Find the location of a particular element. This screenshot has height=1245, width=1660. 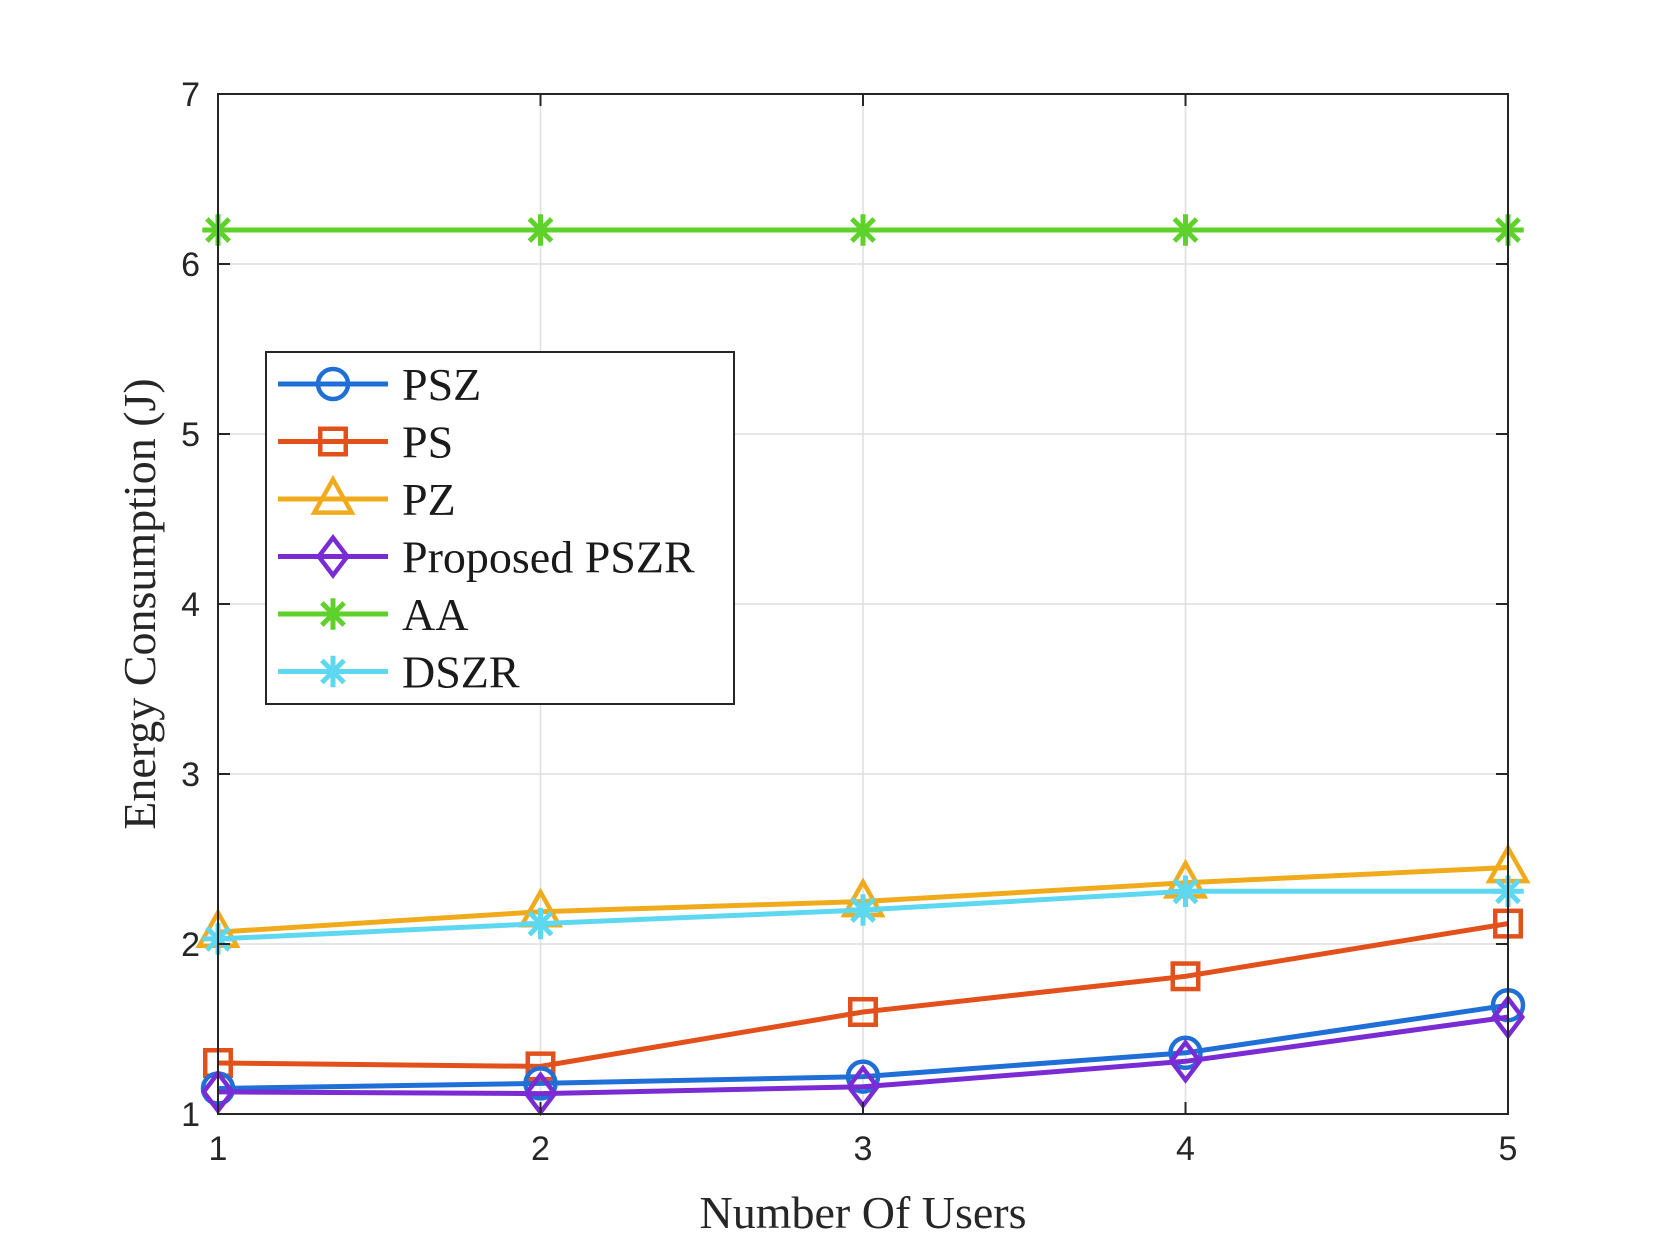

x-tick-label: 3 is located at coordinates (863, 1149).